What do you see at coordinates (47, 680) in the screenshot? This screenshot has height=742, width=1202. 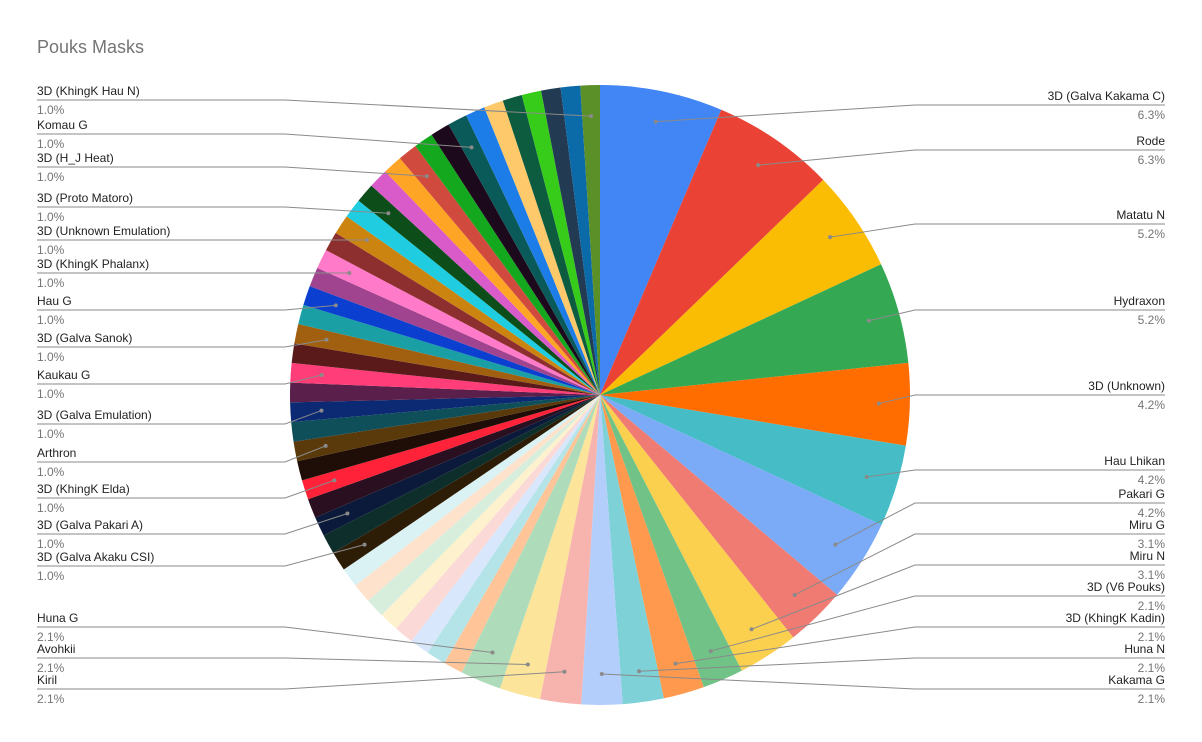 I see `slice-label: Kiril` at bounding box center [47, 680].